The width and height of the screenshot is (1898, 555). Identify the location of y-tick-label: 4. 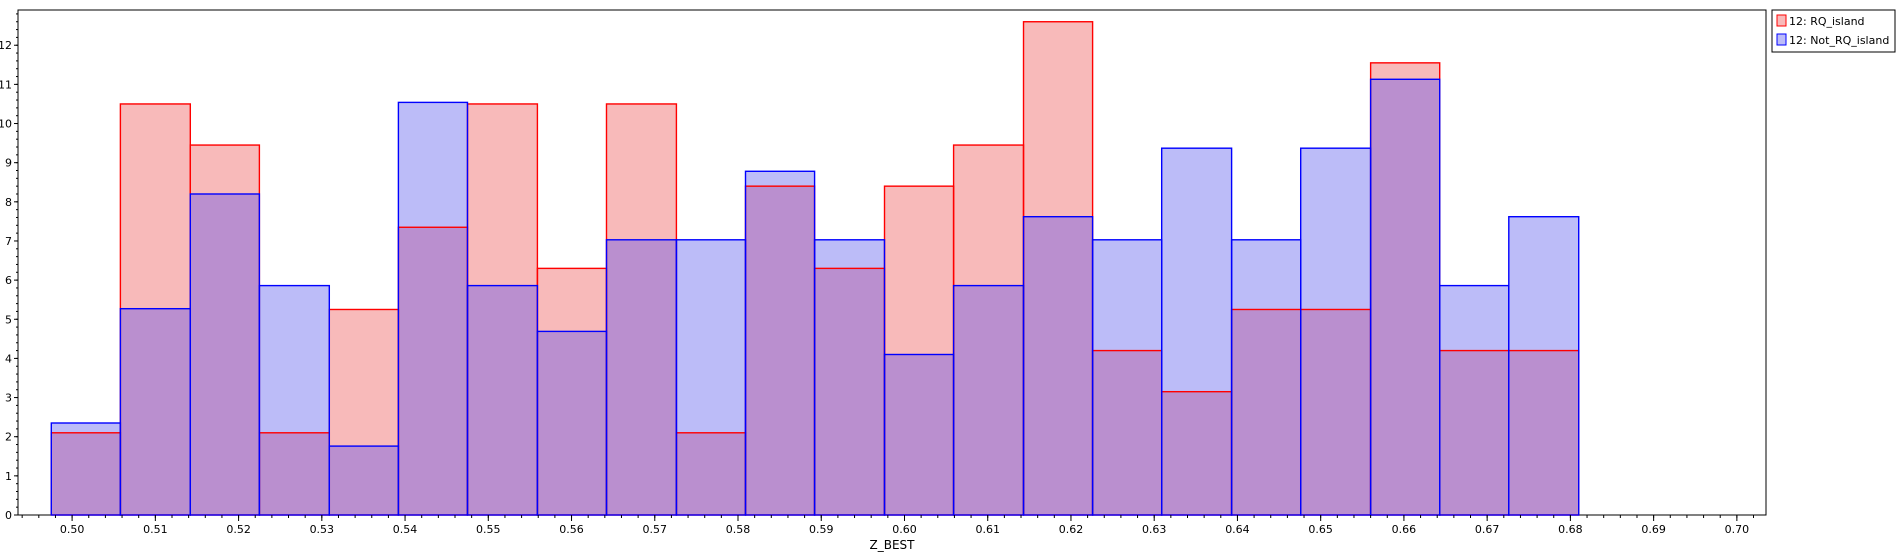
(8, 358).